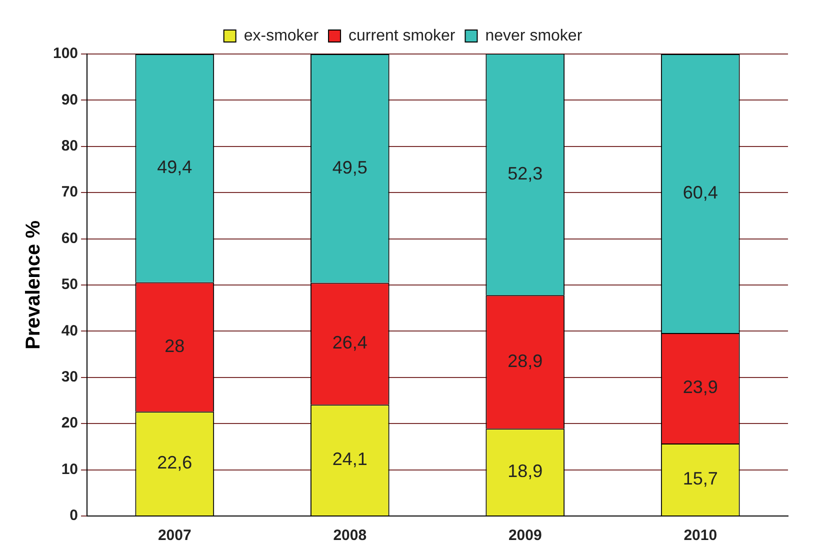  Describe the element at coordinates (74, 515) in the screenshot. I see `y-tick-label: 0` at that location.